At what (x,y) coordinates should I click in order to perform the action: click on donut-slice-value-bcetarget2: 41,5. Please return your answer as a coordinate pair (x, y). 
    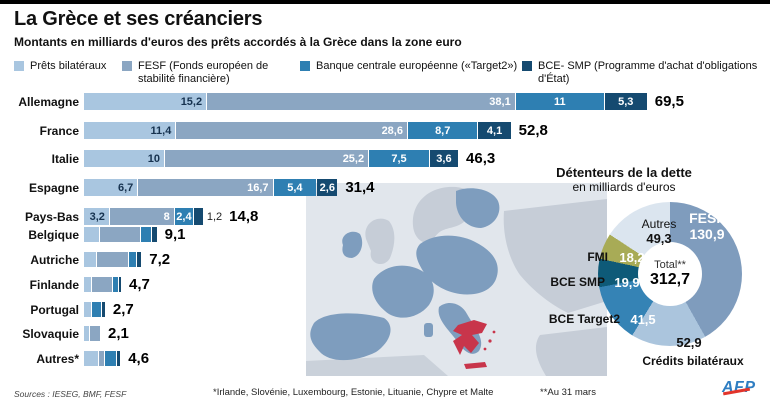
    Looking at the image, I should click on (643, 319).